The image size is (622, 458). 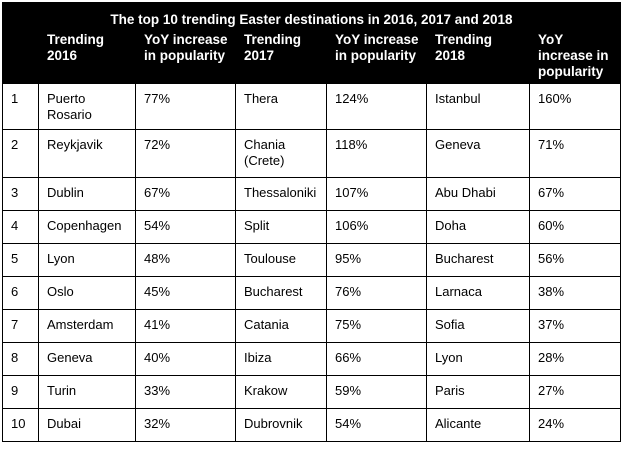 What do you see at coordinates (478, 425) in the screenshot?
I see `destination-2018-cell: Alicante` at bounding box center [478, 425].